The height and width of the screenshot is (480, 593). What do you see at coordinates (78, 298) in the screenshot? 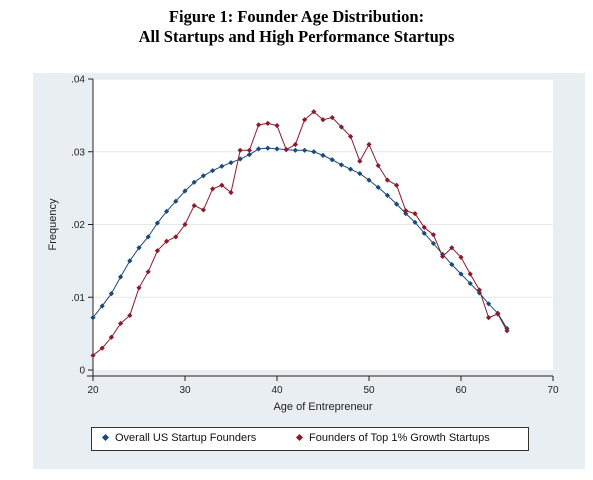
I see `y-tick-label-1: .01` at bounding box center [78, 298].